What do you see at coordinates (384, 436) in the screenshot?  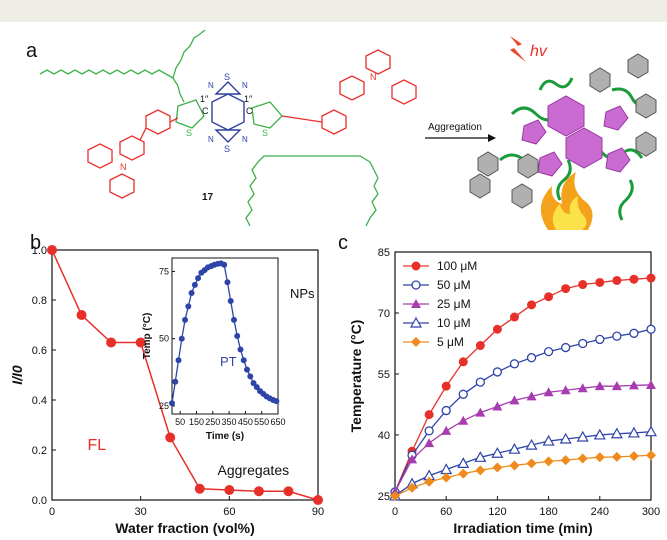 I see `y-tick-label: 40` at bounding box center [384, 436].